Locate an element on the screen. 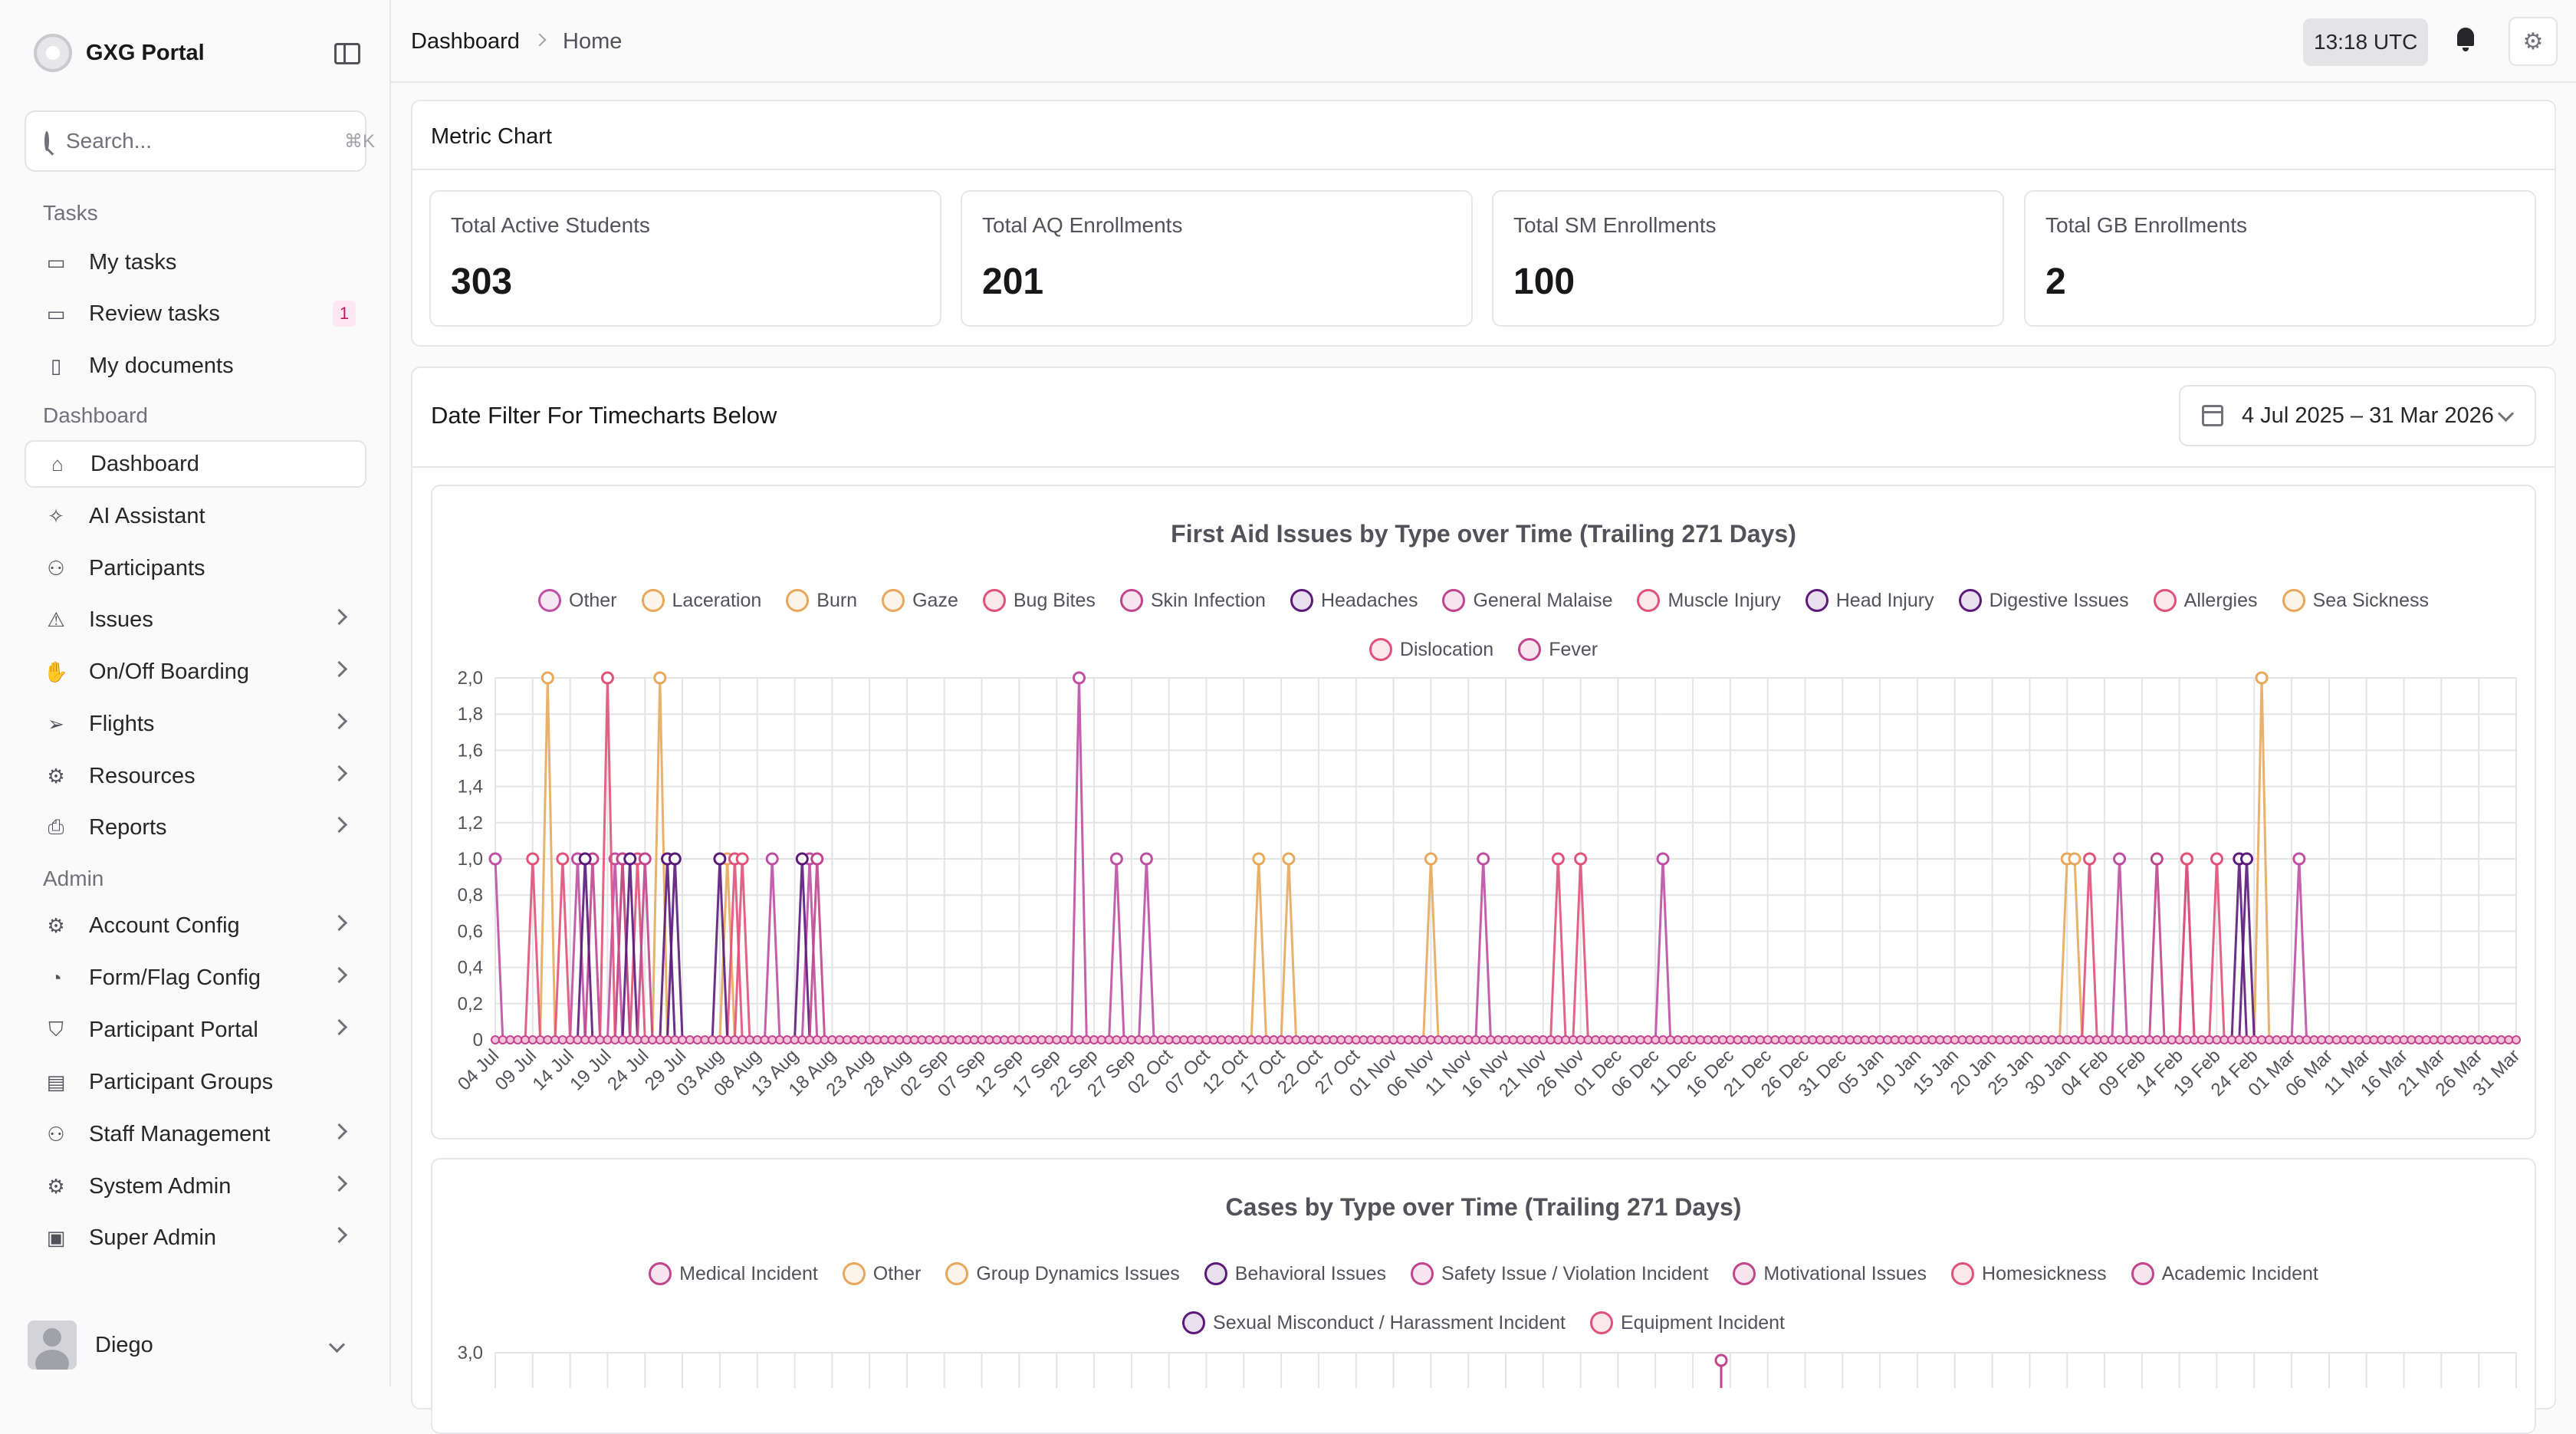 The height and width of the screenshot is (1434, 2576). chevron-right-icon is located at coordinates (339, 773).